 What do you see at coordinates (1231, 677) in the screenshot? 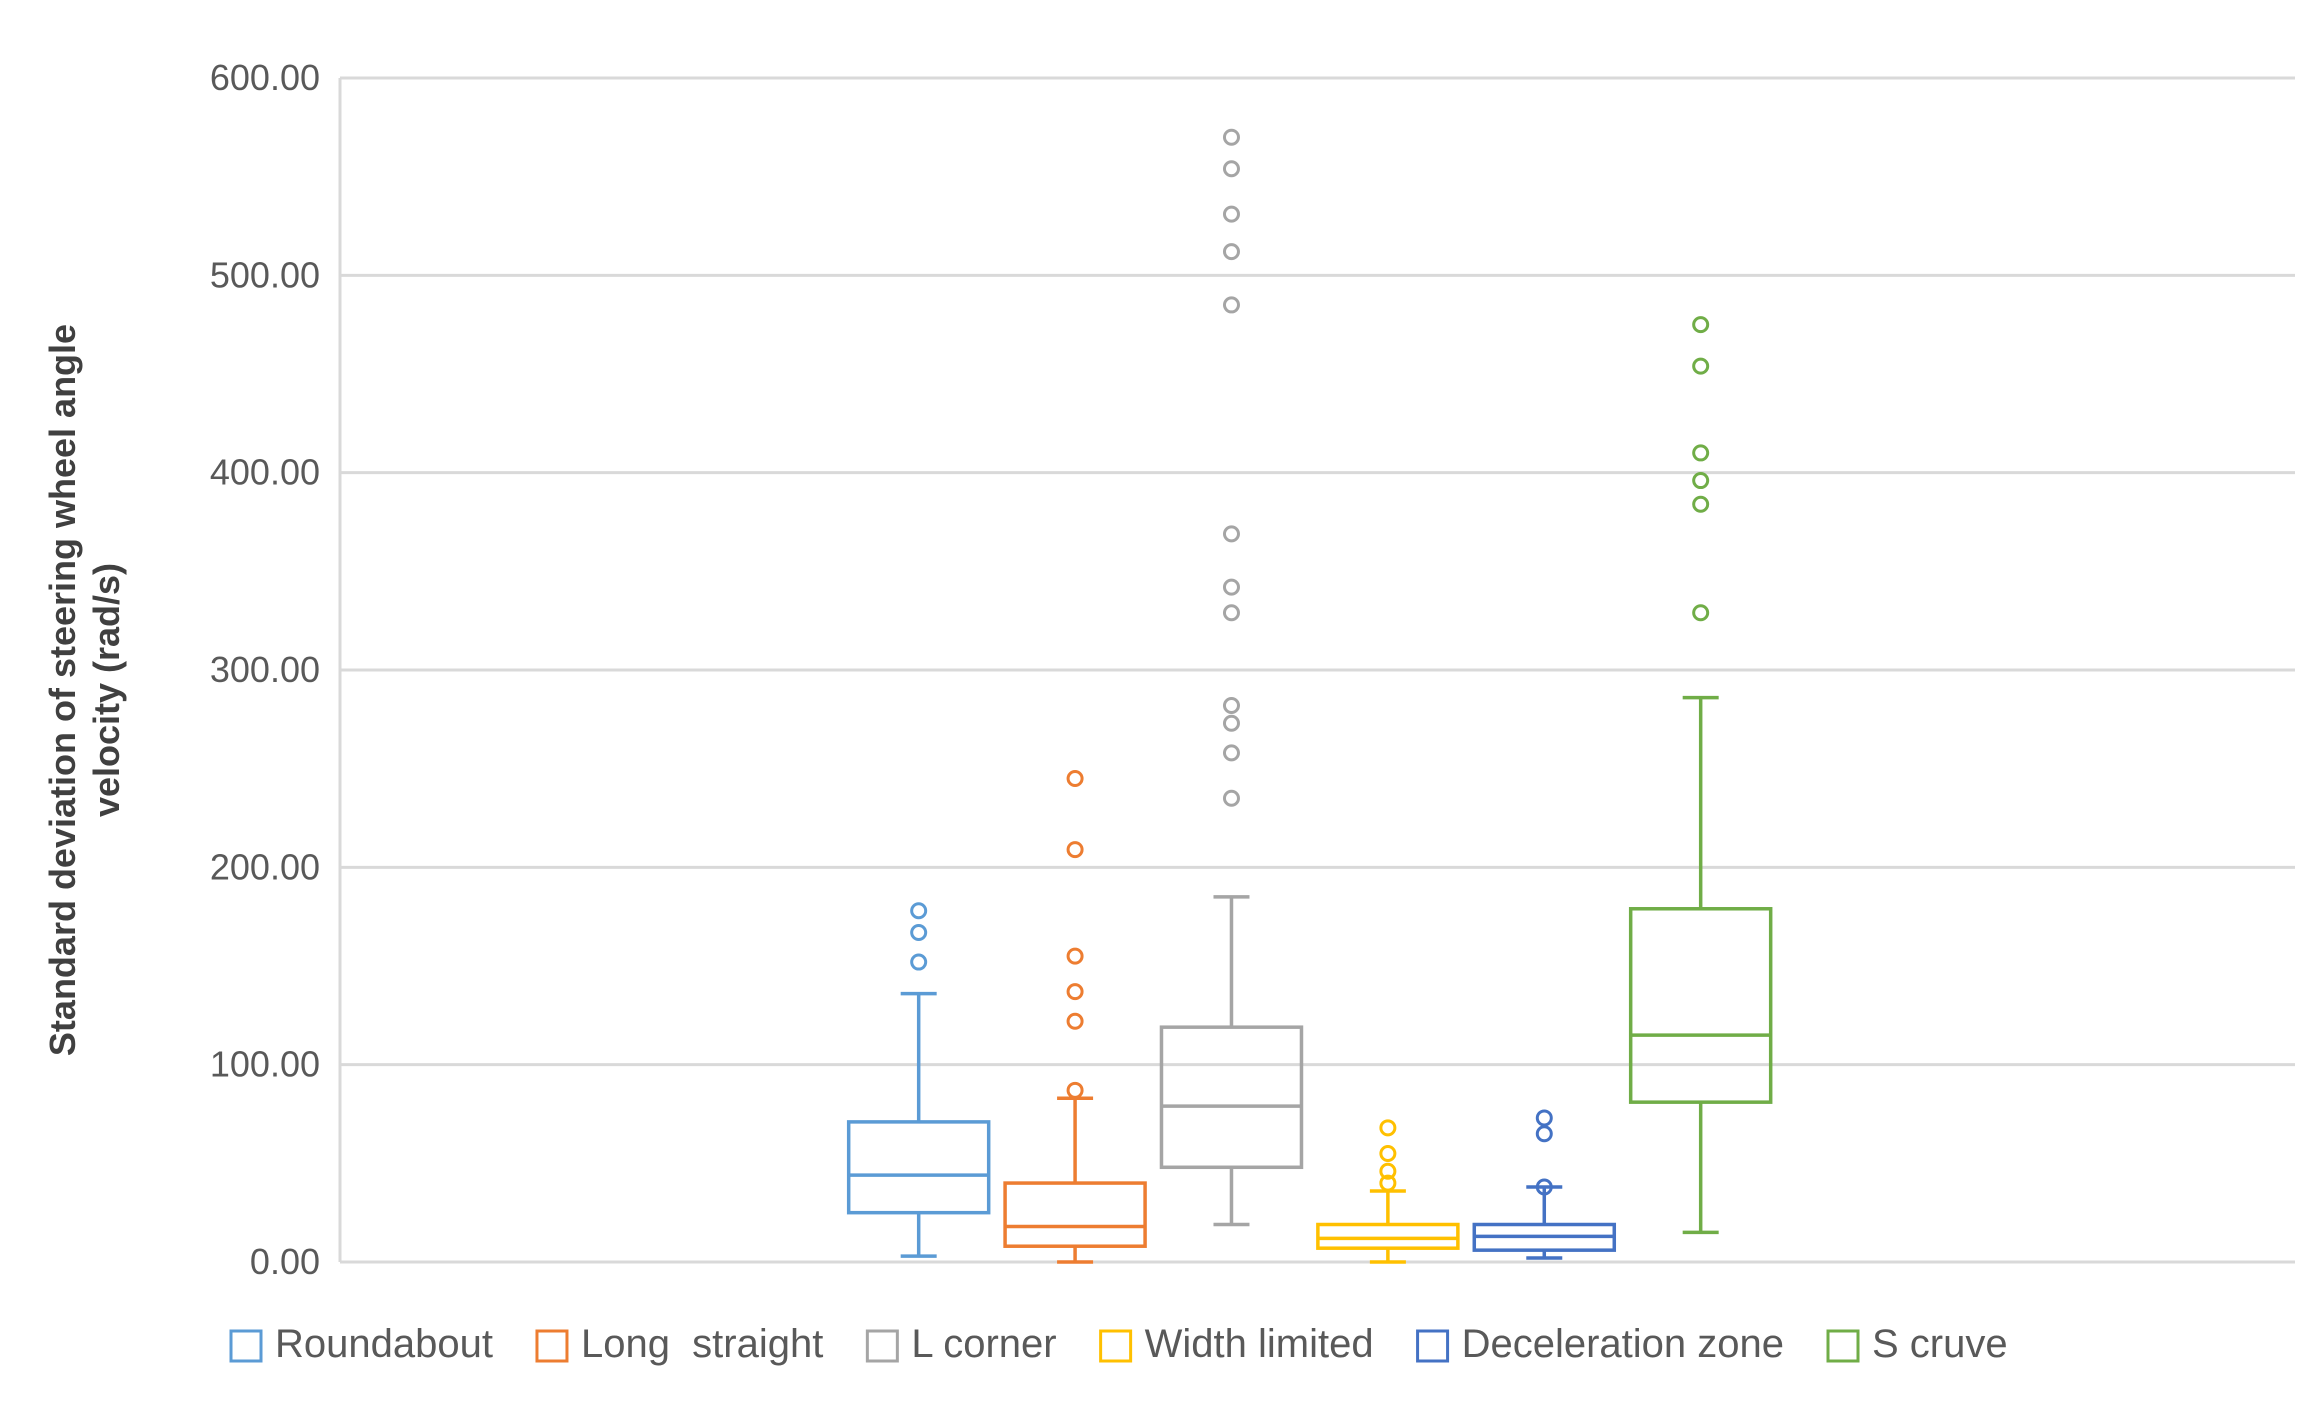
I see `box-series-l-corner` at bounding box center [1231, 677].